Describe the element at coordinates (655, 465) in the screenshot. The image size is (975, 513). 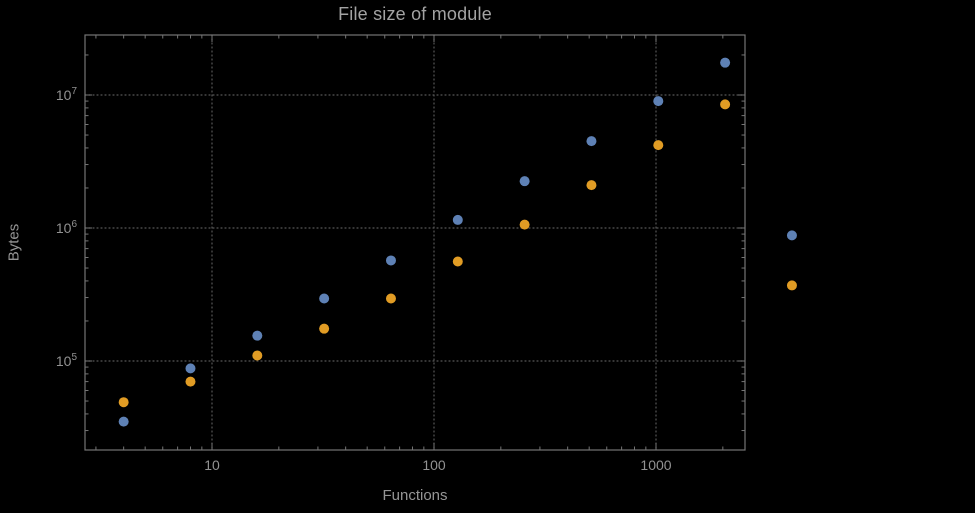
I see `x-tick-label: 1000` at that location.